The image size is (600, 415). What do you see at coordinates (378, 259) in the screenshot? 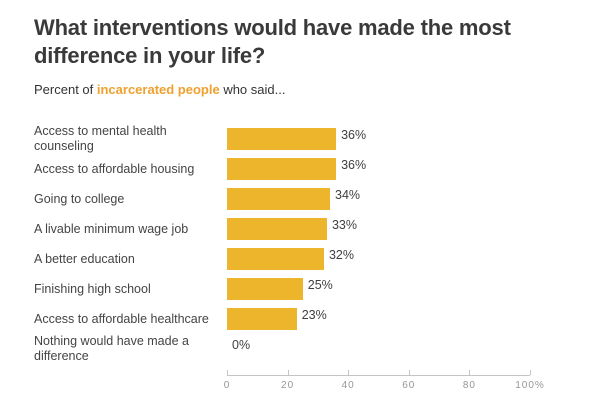
I see `bar-track: 32%` at bounding box center [378, 259].